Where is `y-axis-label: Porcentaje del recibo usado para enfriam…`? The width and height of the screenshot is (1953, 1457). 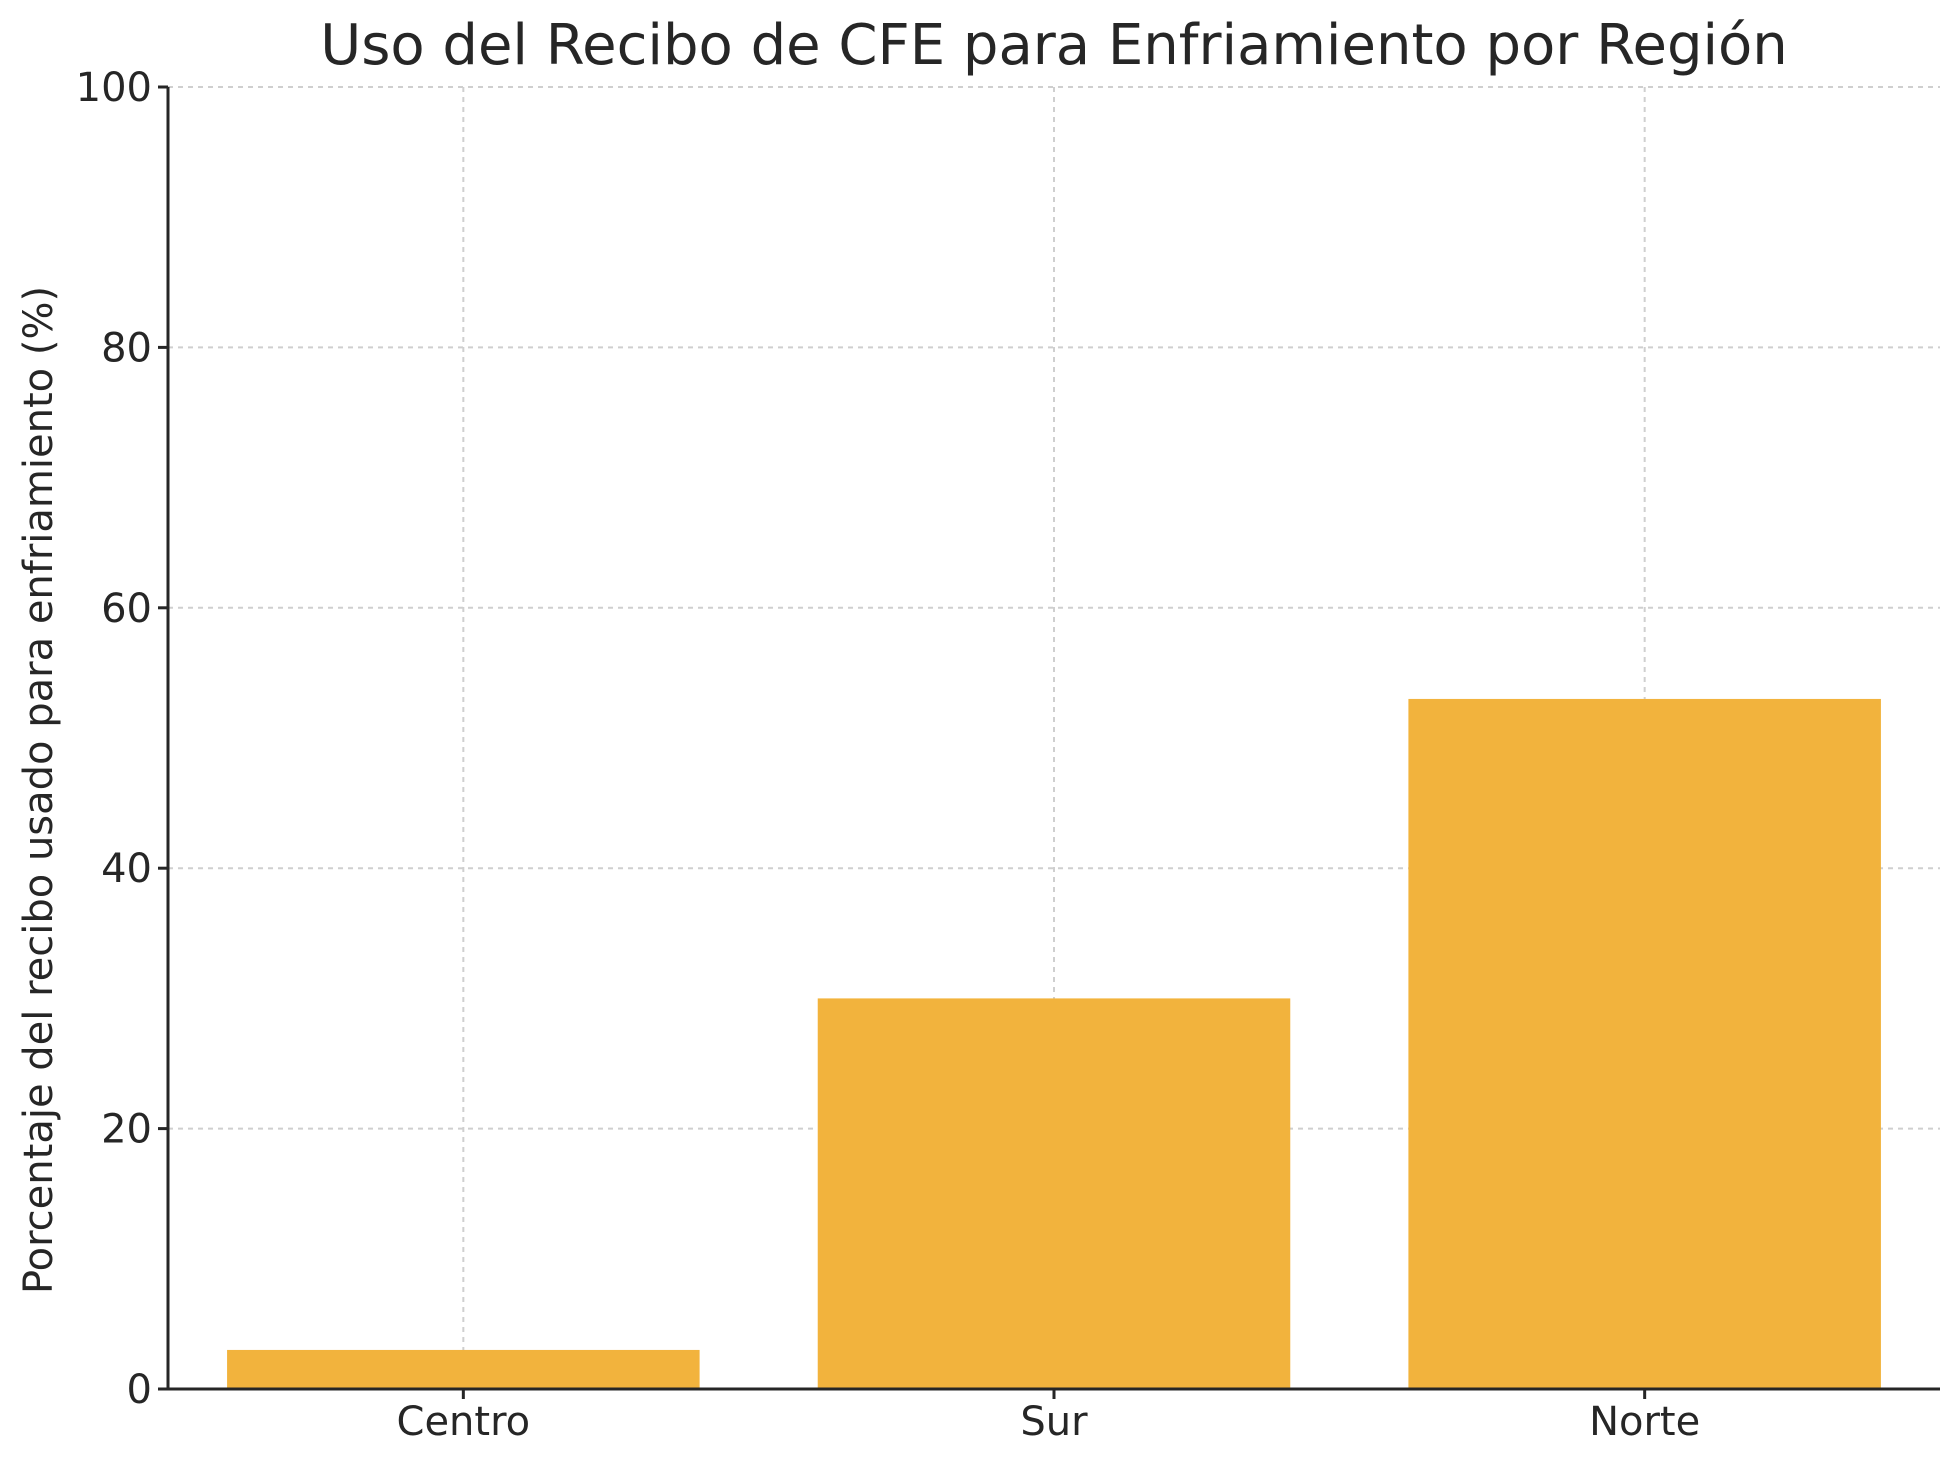
y-axis-label: Porcentaje del recibo usado para enfriam… is located at coordinates (39, 790).